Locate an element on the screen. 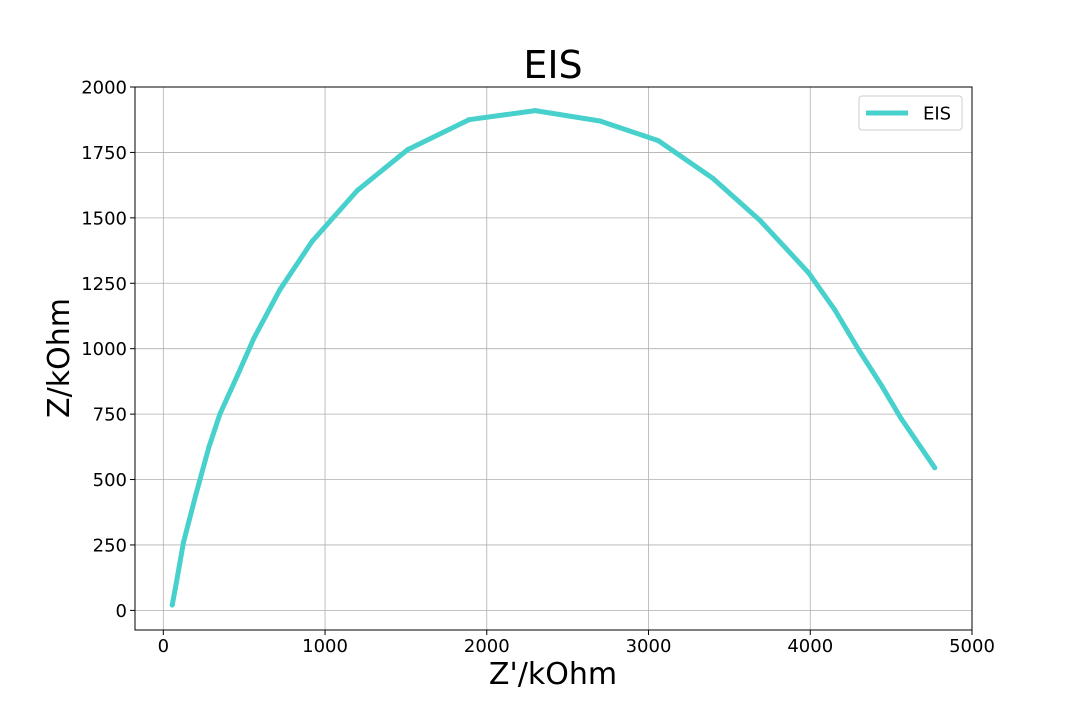  y-tick-label: 2000 is located at coordinates (104, 88).